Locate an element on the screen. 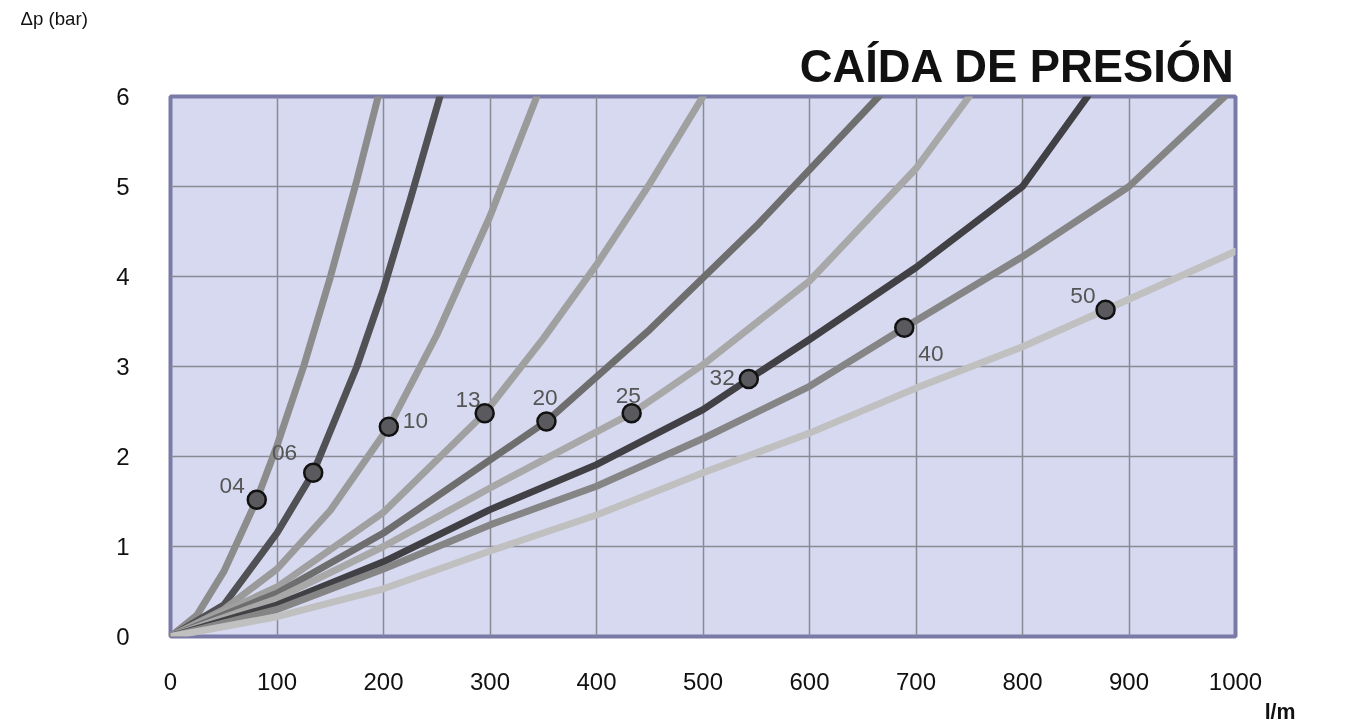 This screenshot has width=1355, height=728. y-tick-label: 0 is located at coordinates (123, 636).